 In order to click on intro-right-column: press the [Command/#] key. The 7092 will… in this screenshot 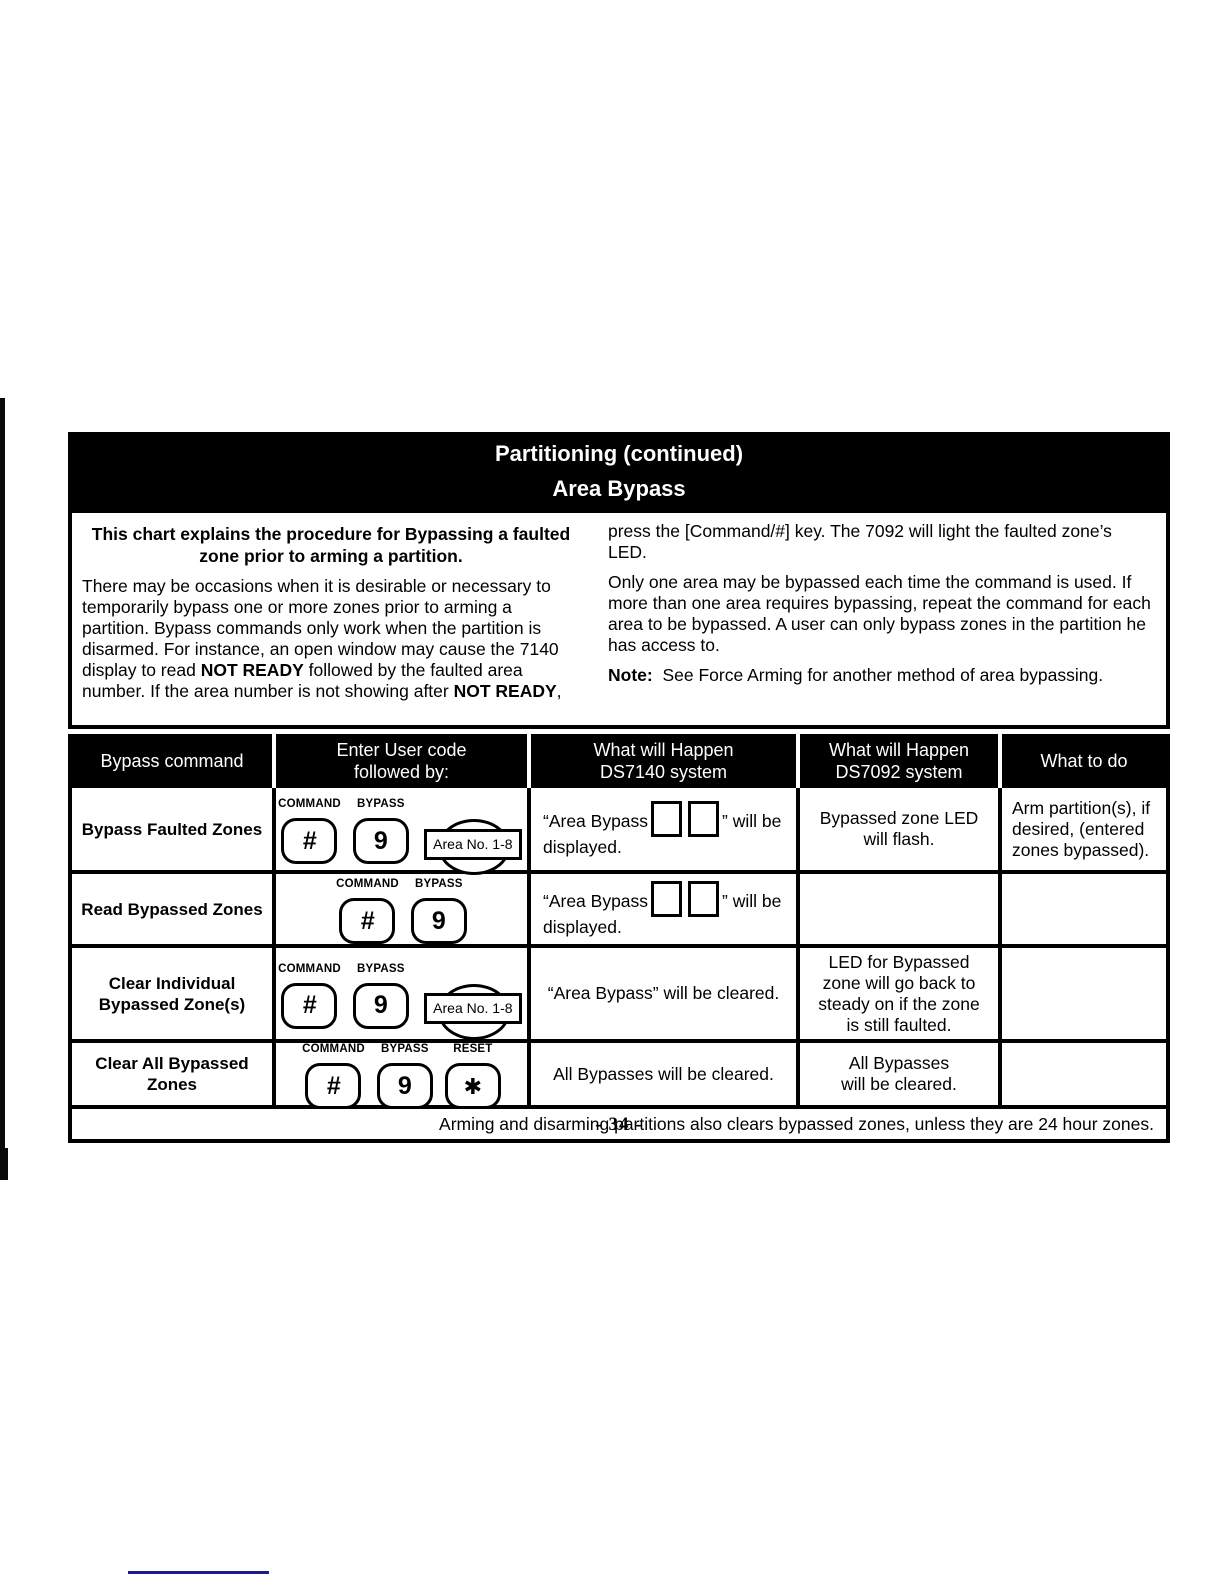, I will do `click(881, 616)`.